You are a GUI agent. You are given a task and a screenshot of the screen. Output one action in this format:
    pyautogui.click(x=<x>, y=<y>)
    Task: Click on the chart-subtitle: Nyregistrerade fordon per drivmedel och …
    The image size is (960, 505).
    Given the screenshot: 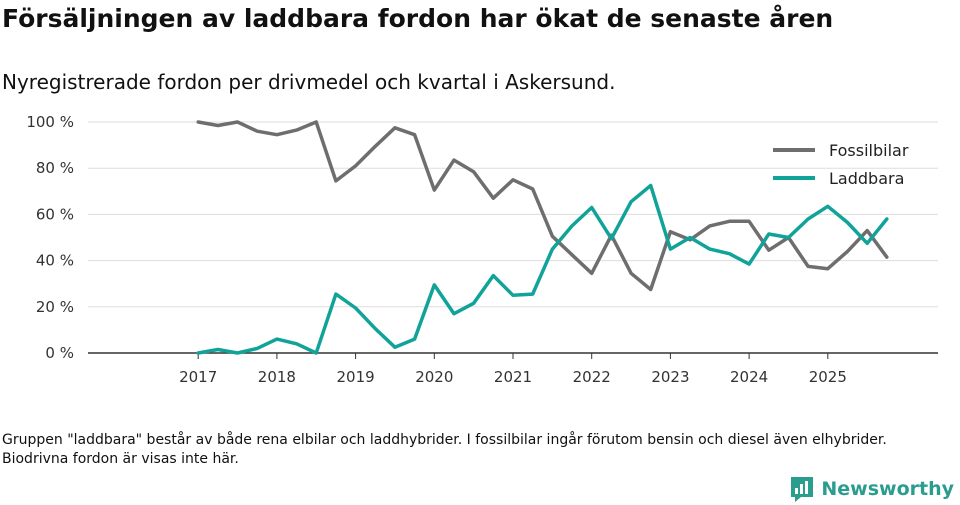 What is the action you would take?
    pyautogui.click(x=309, y=82)
    